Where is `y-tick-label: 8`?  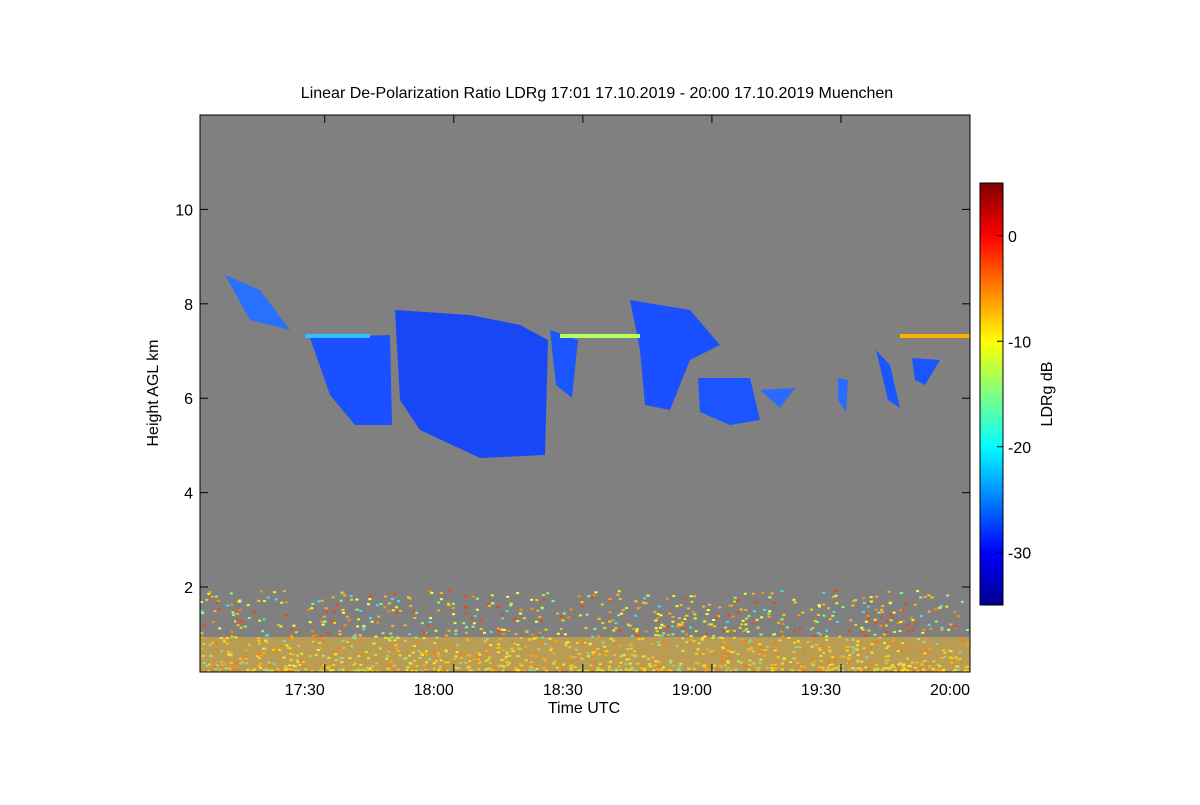
y-tick-label: 8 is located at coordinates (188, 305).